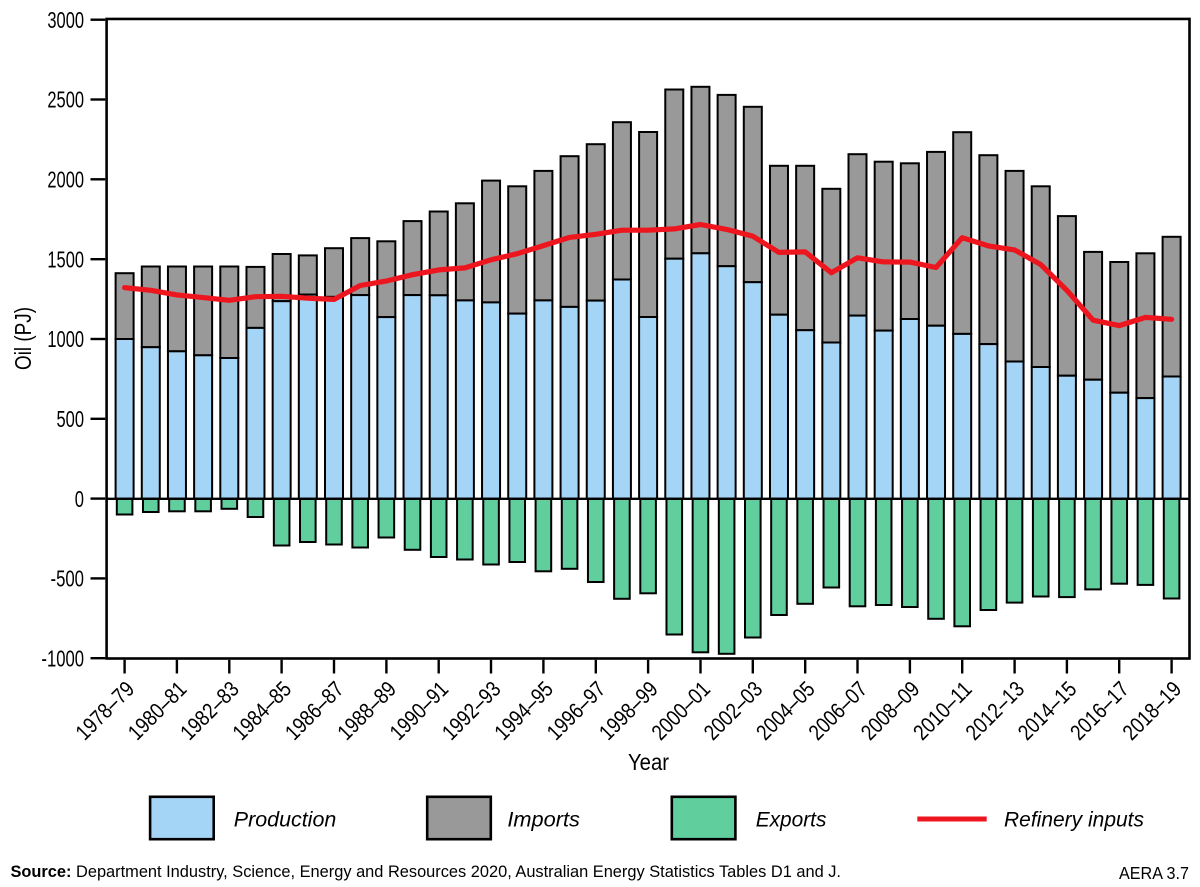 The image size is (1200, 887). I want to click on svg-text: Refinery inputs, so click(1074, 820).